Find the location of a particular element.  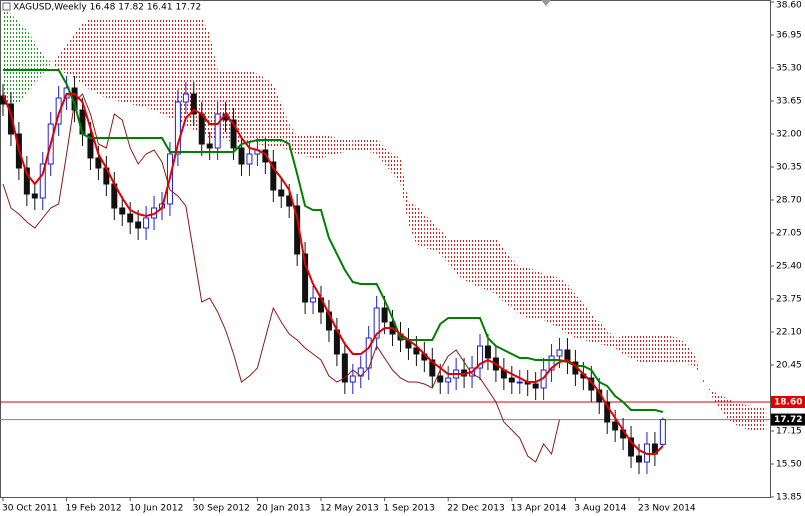

x-tick-label: 12 May 2013 is located at coordinates (349, 509).